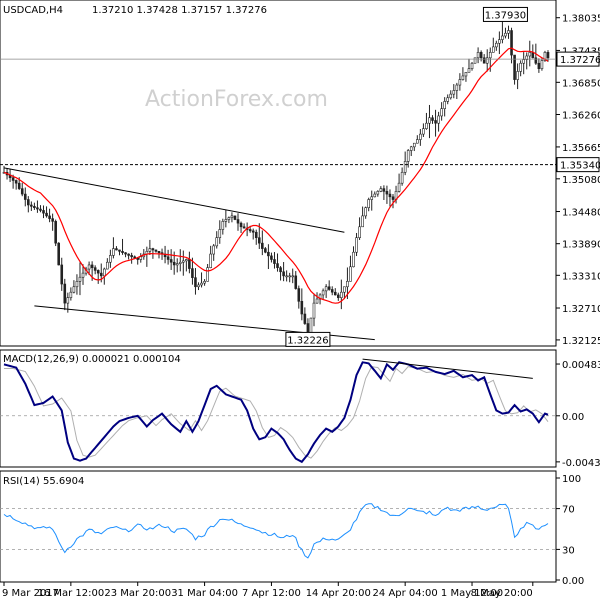 Image resolution: width=600 pixels, height=604 pixels. Describe the element at coordinates (581, 309) in the screenshot. I see `price-axis-tick-label: 1.32710` at that location.